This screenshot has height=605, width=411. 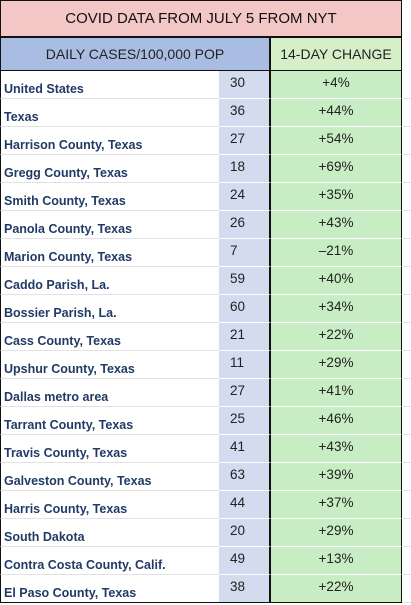 What do you see at coordinates (109, 561) in the screenshot?
I see `cell-location: Contra Costa County, Calif.` at bounding box center [109, 561].